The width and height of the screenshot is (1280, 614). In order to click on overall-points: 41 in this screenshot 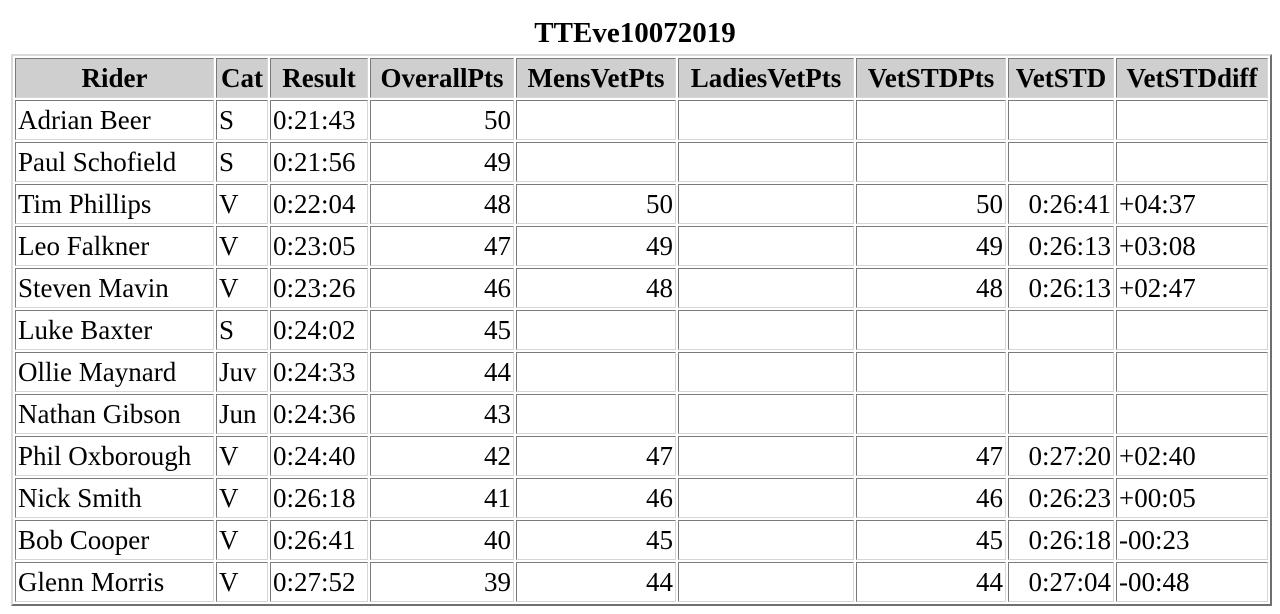, I will do `click(442, 498)`.